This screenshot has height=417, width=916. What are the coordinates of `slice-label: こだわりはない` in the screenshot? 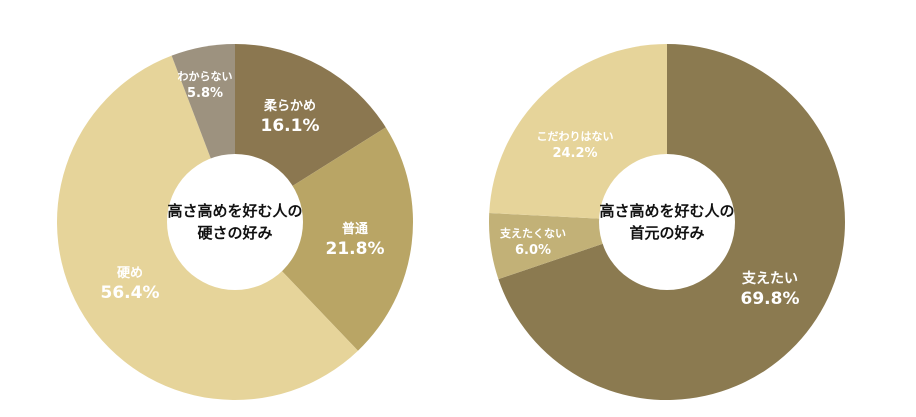 It's located at (575, 136).